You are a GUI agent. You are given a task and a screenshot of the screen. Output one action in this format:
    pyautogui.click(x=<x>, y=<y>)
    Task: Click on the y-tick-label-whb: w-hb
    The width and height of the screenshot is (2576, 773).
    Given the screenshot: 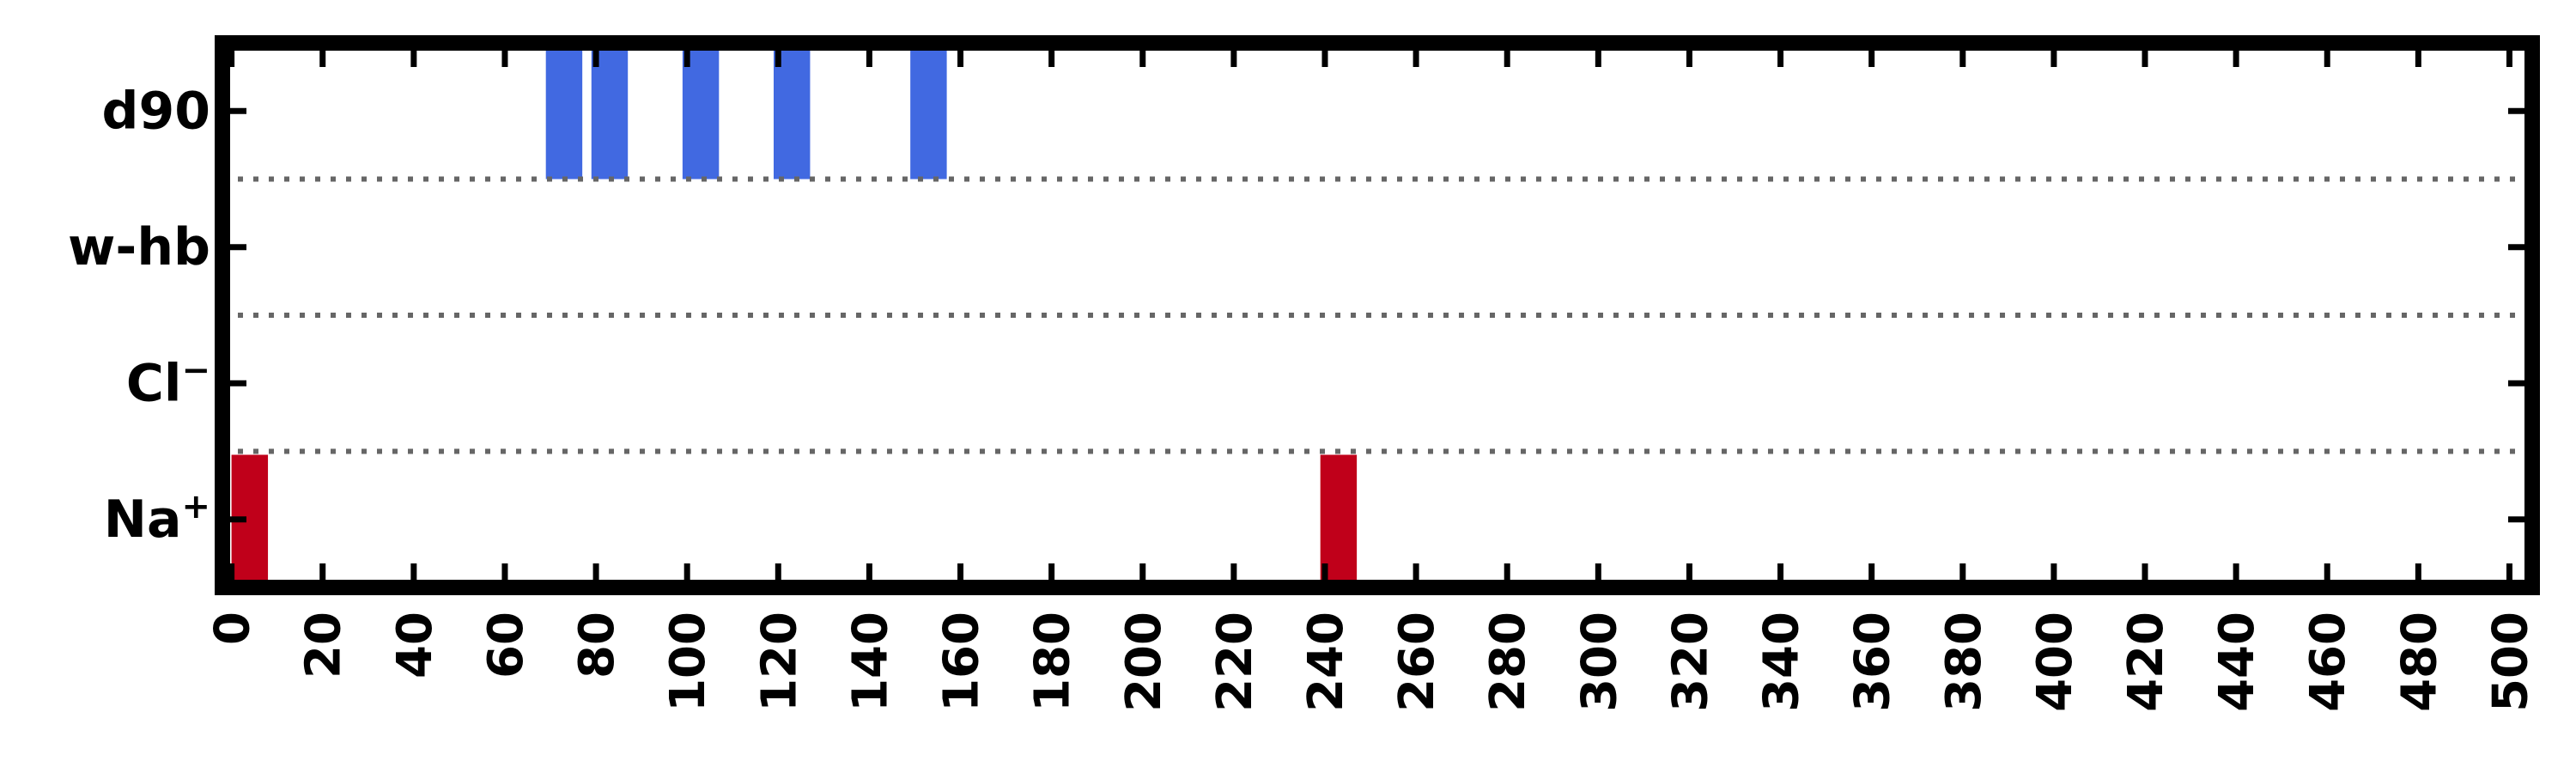 What is the action you would take?
    pyautogui.click(x=139, y=247)
    